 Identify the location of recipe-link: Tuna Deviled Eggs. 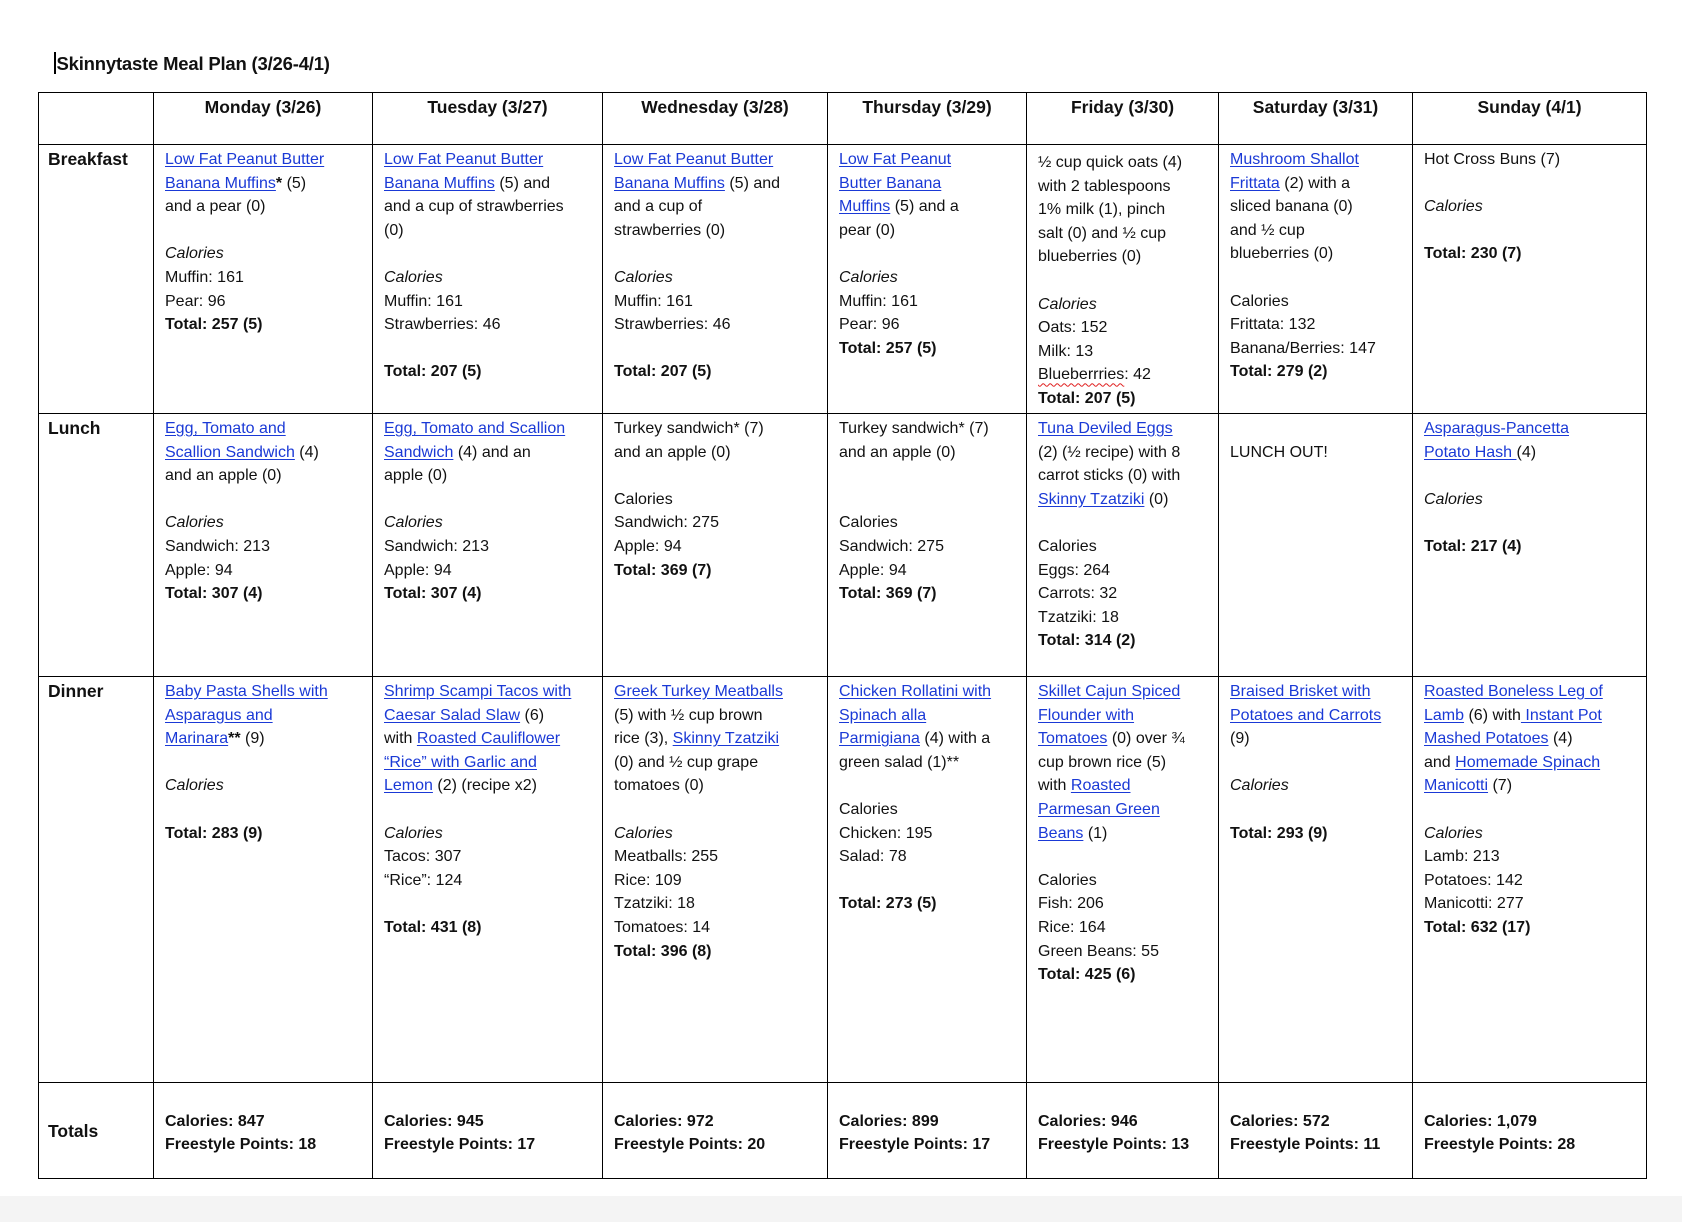
(1105, 428).